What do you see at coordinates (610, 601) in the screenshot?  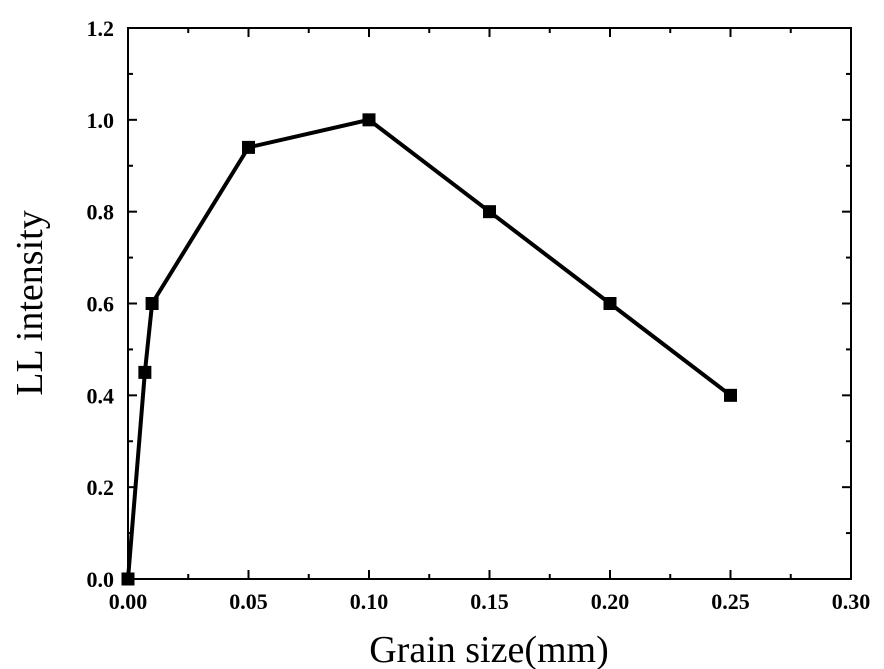 I see `x-tick-label: 0.20` at bounding box center [610, 601].